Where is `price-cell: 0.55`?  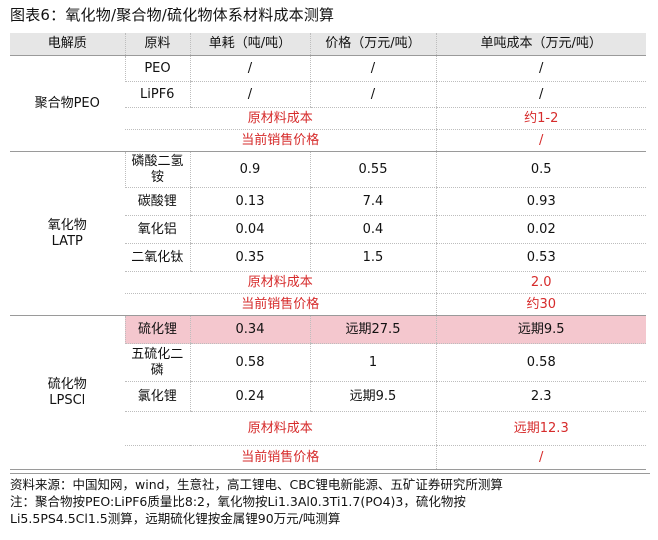 price-cell: 0.55 is located at coordinates (372, 169).